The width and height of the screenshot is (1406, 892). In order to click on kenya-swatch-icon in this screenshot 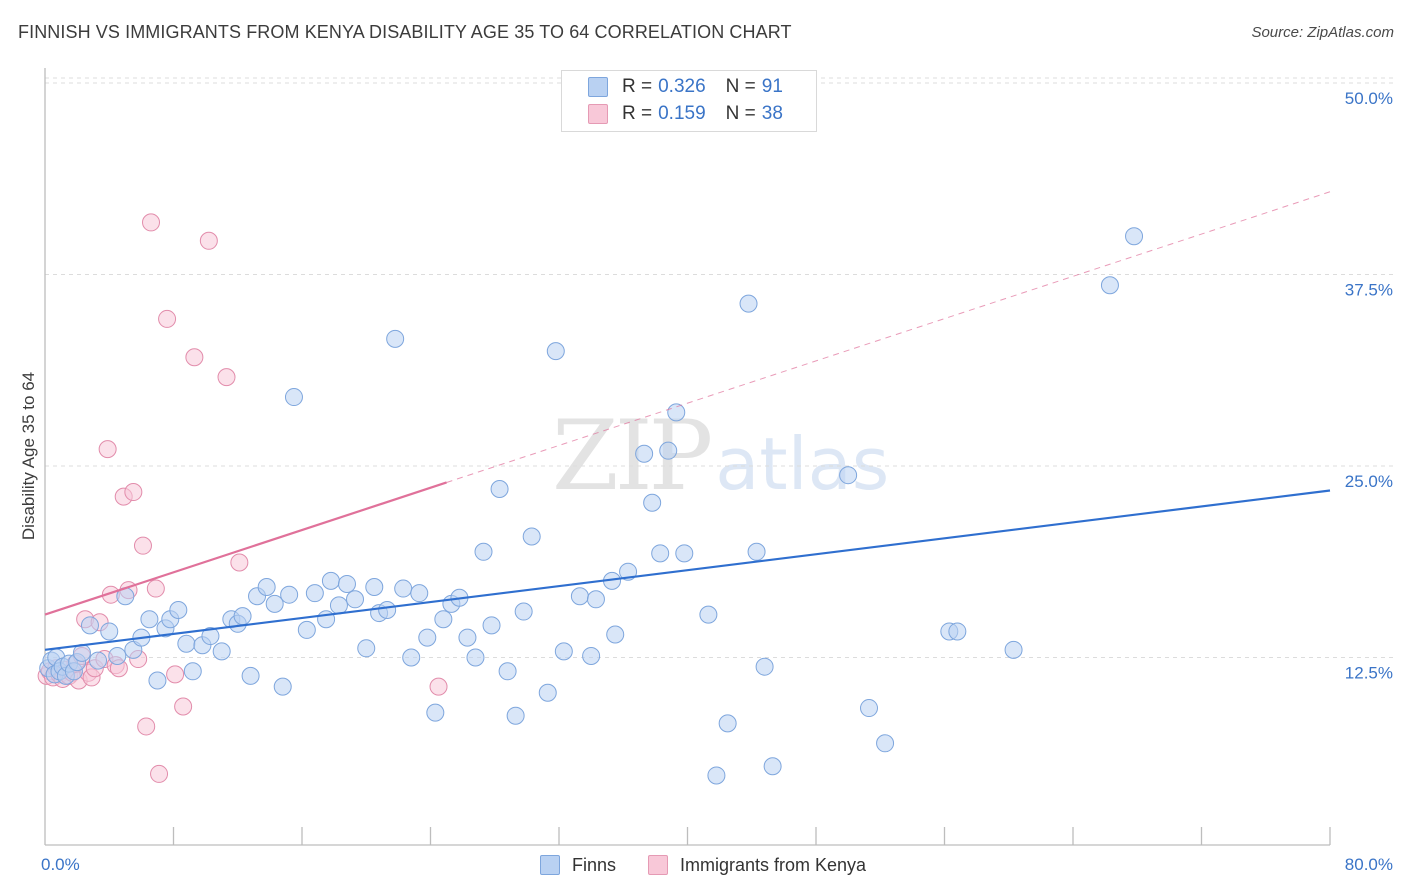, I will do `click(598, 114)`.